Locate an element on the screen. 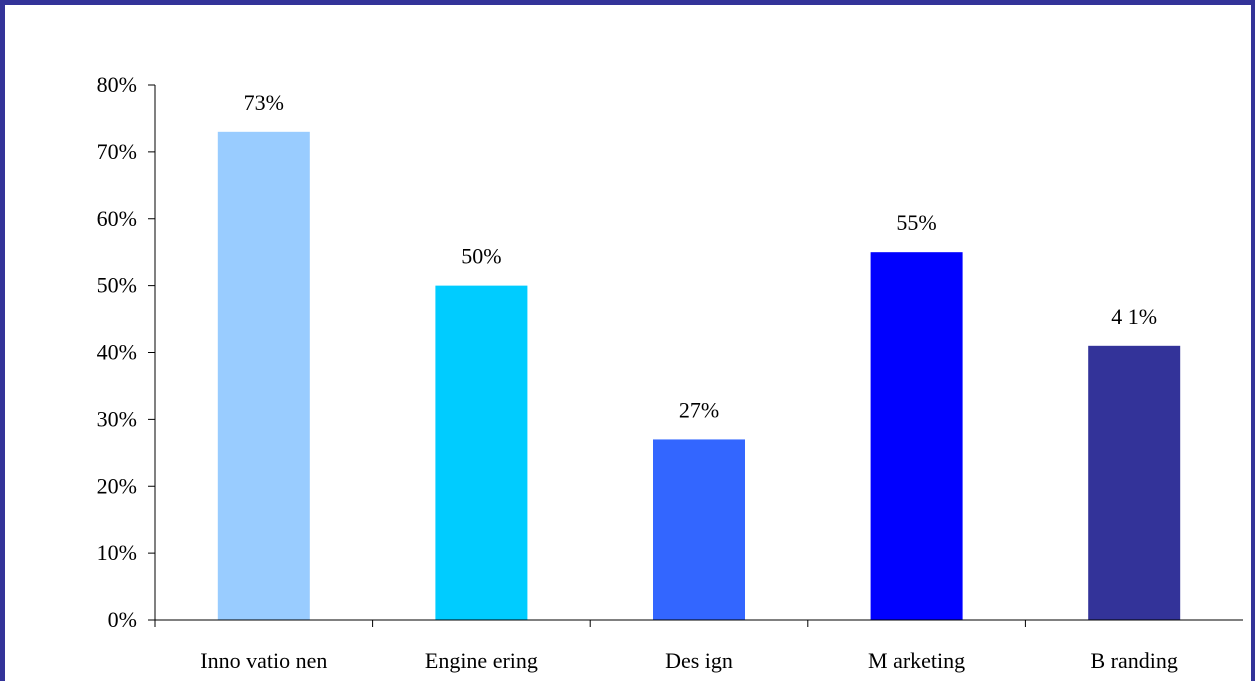 The height and width of the screenshot is (681, 1255). y-tick-label: 50% is located at coordinates (117, 285).